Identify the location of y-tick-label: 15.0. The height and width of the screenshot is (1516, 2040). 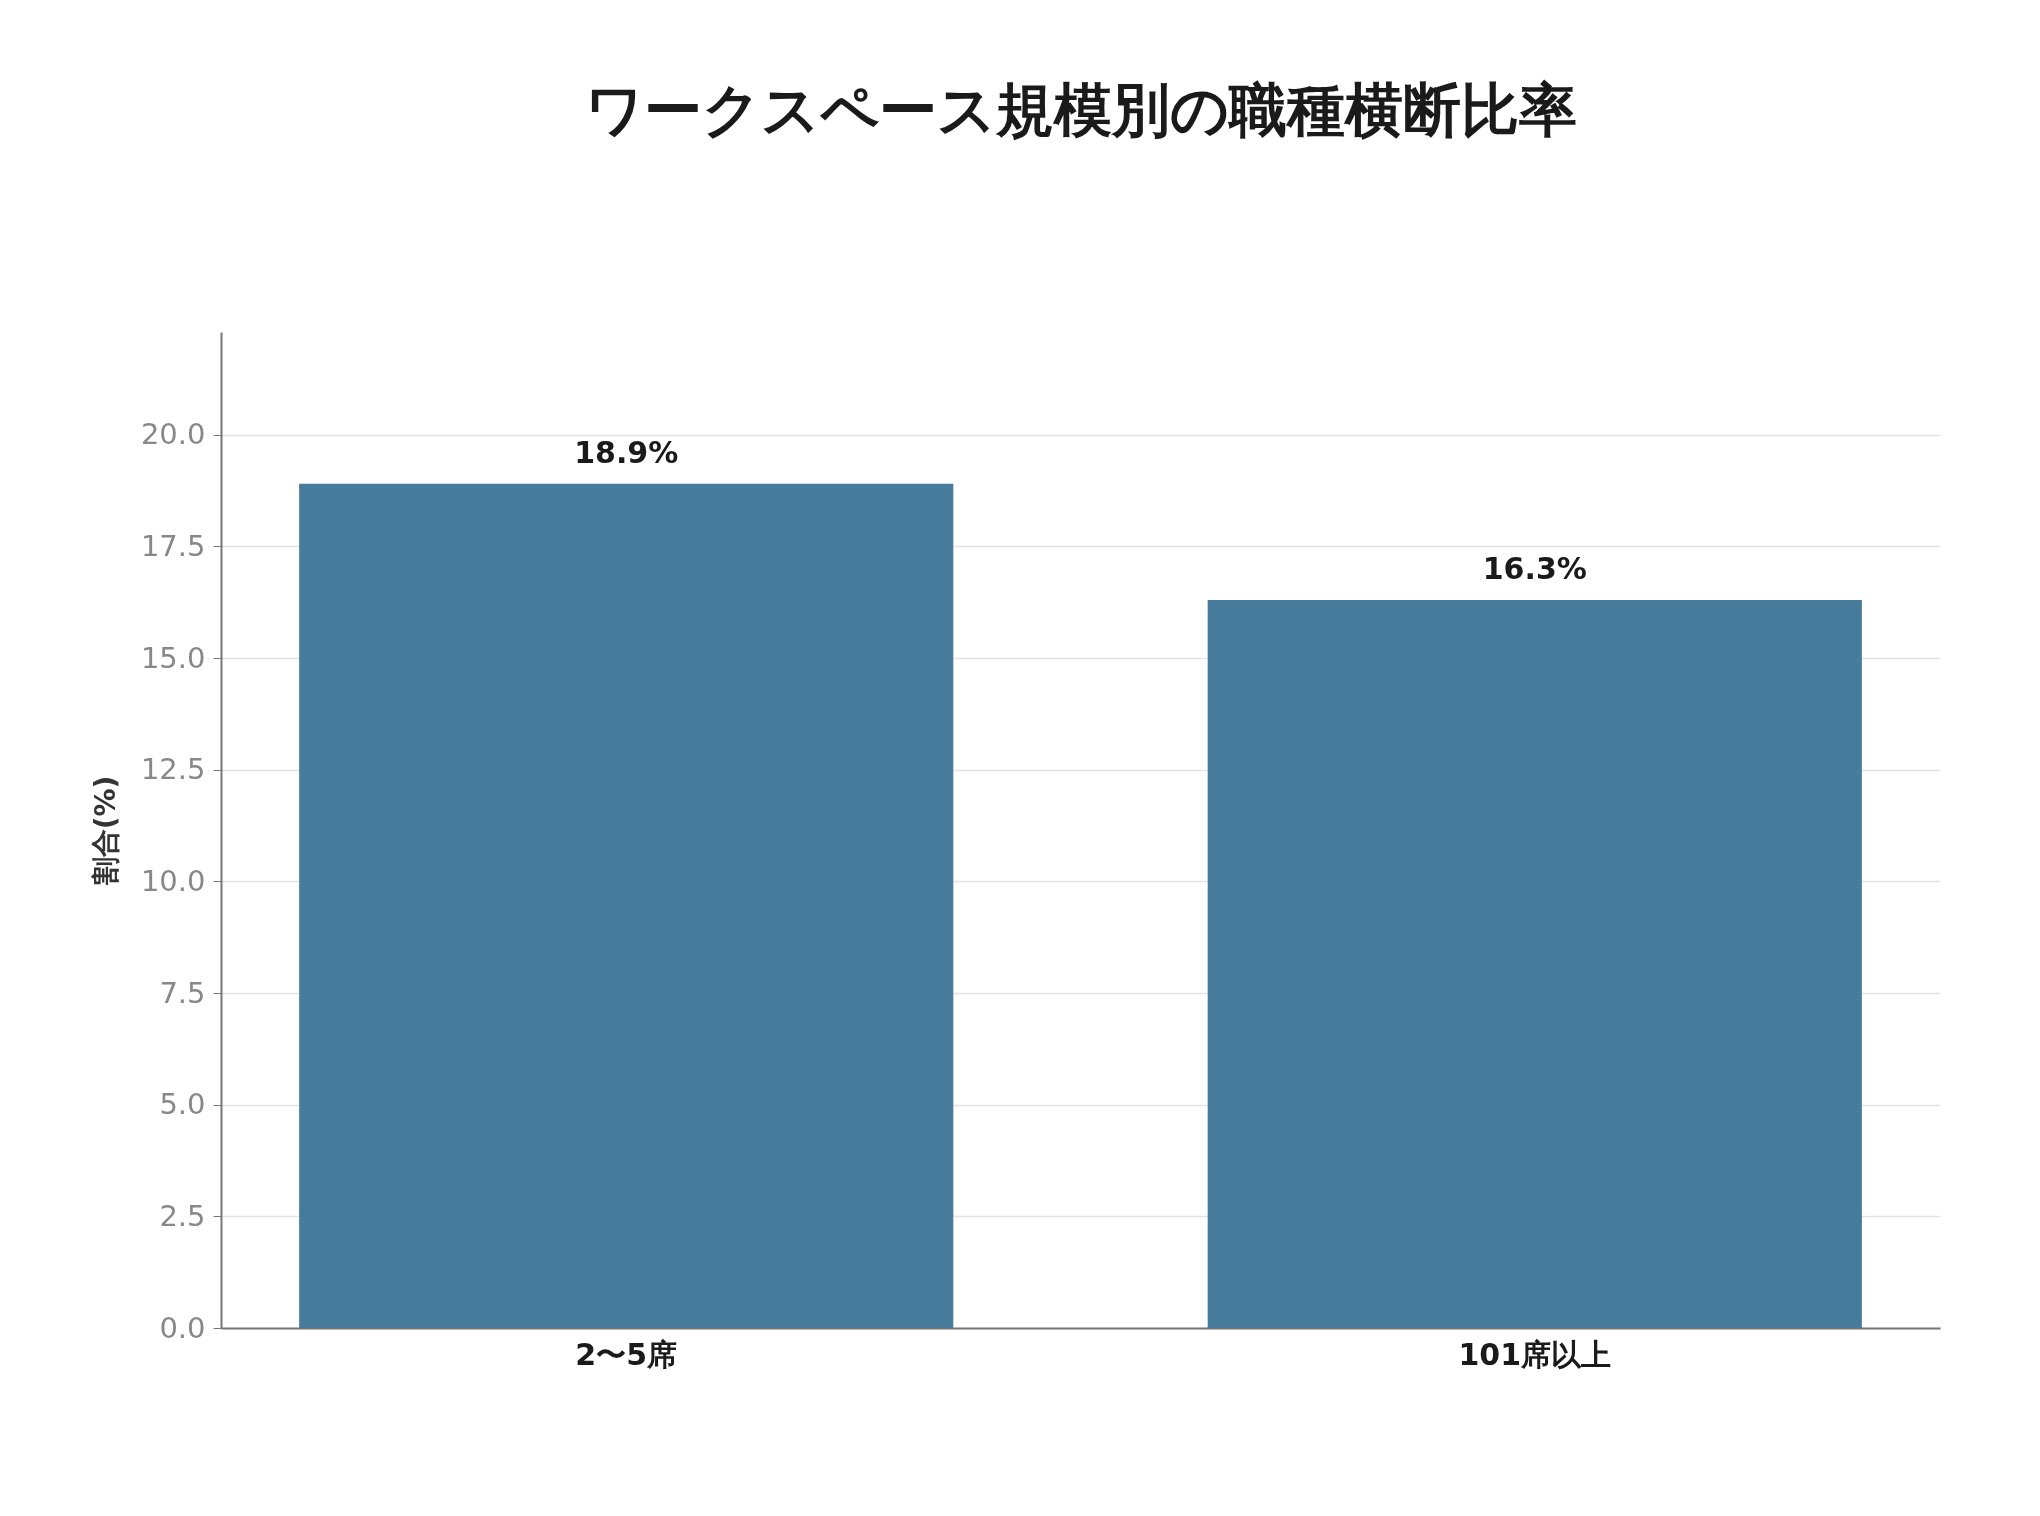
(173, 657).